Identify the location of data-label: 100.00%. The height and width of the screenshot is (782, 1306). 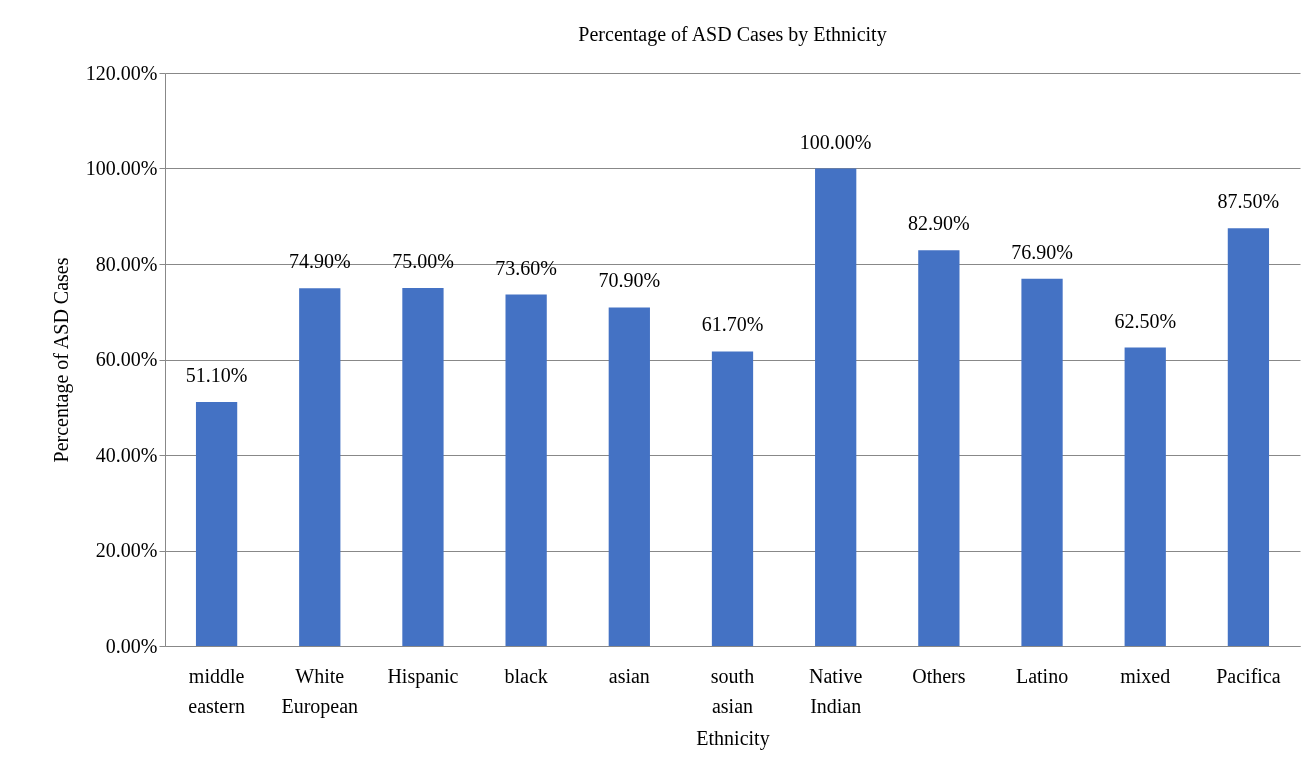
(835, 141).